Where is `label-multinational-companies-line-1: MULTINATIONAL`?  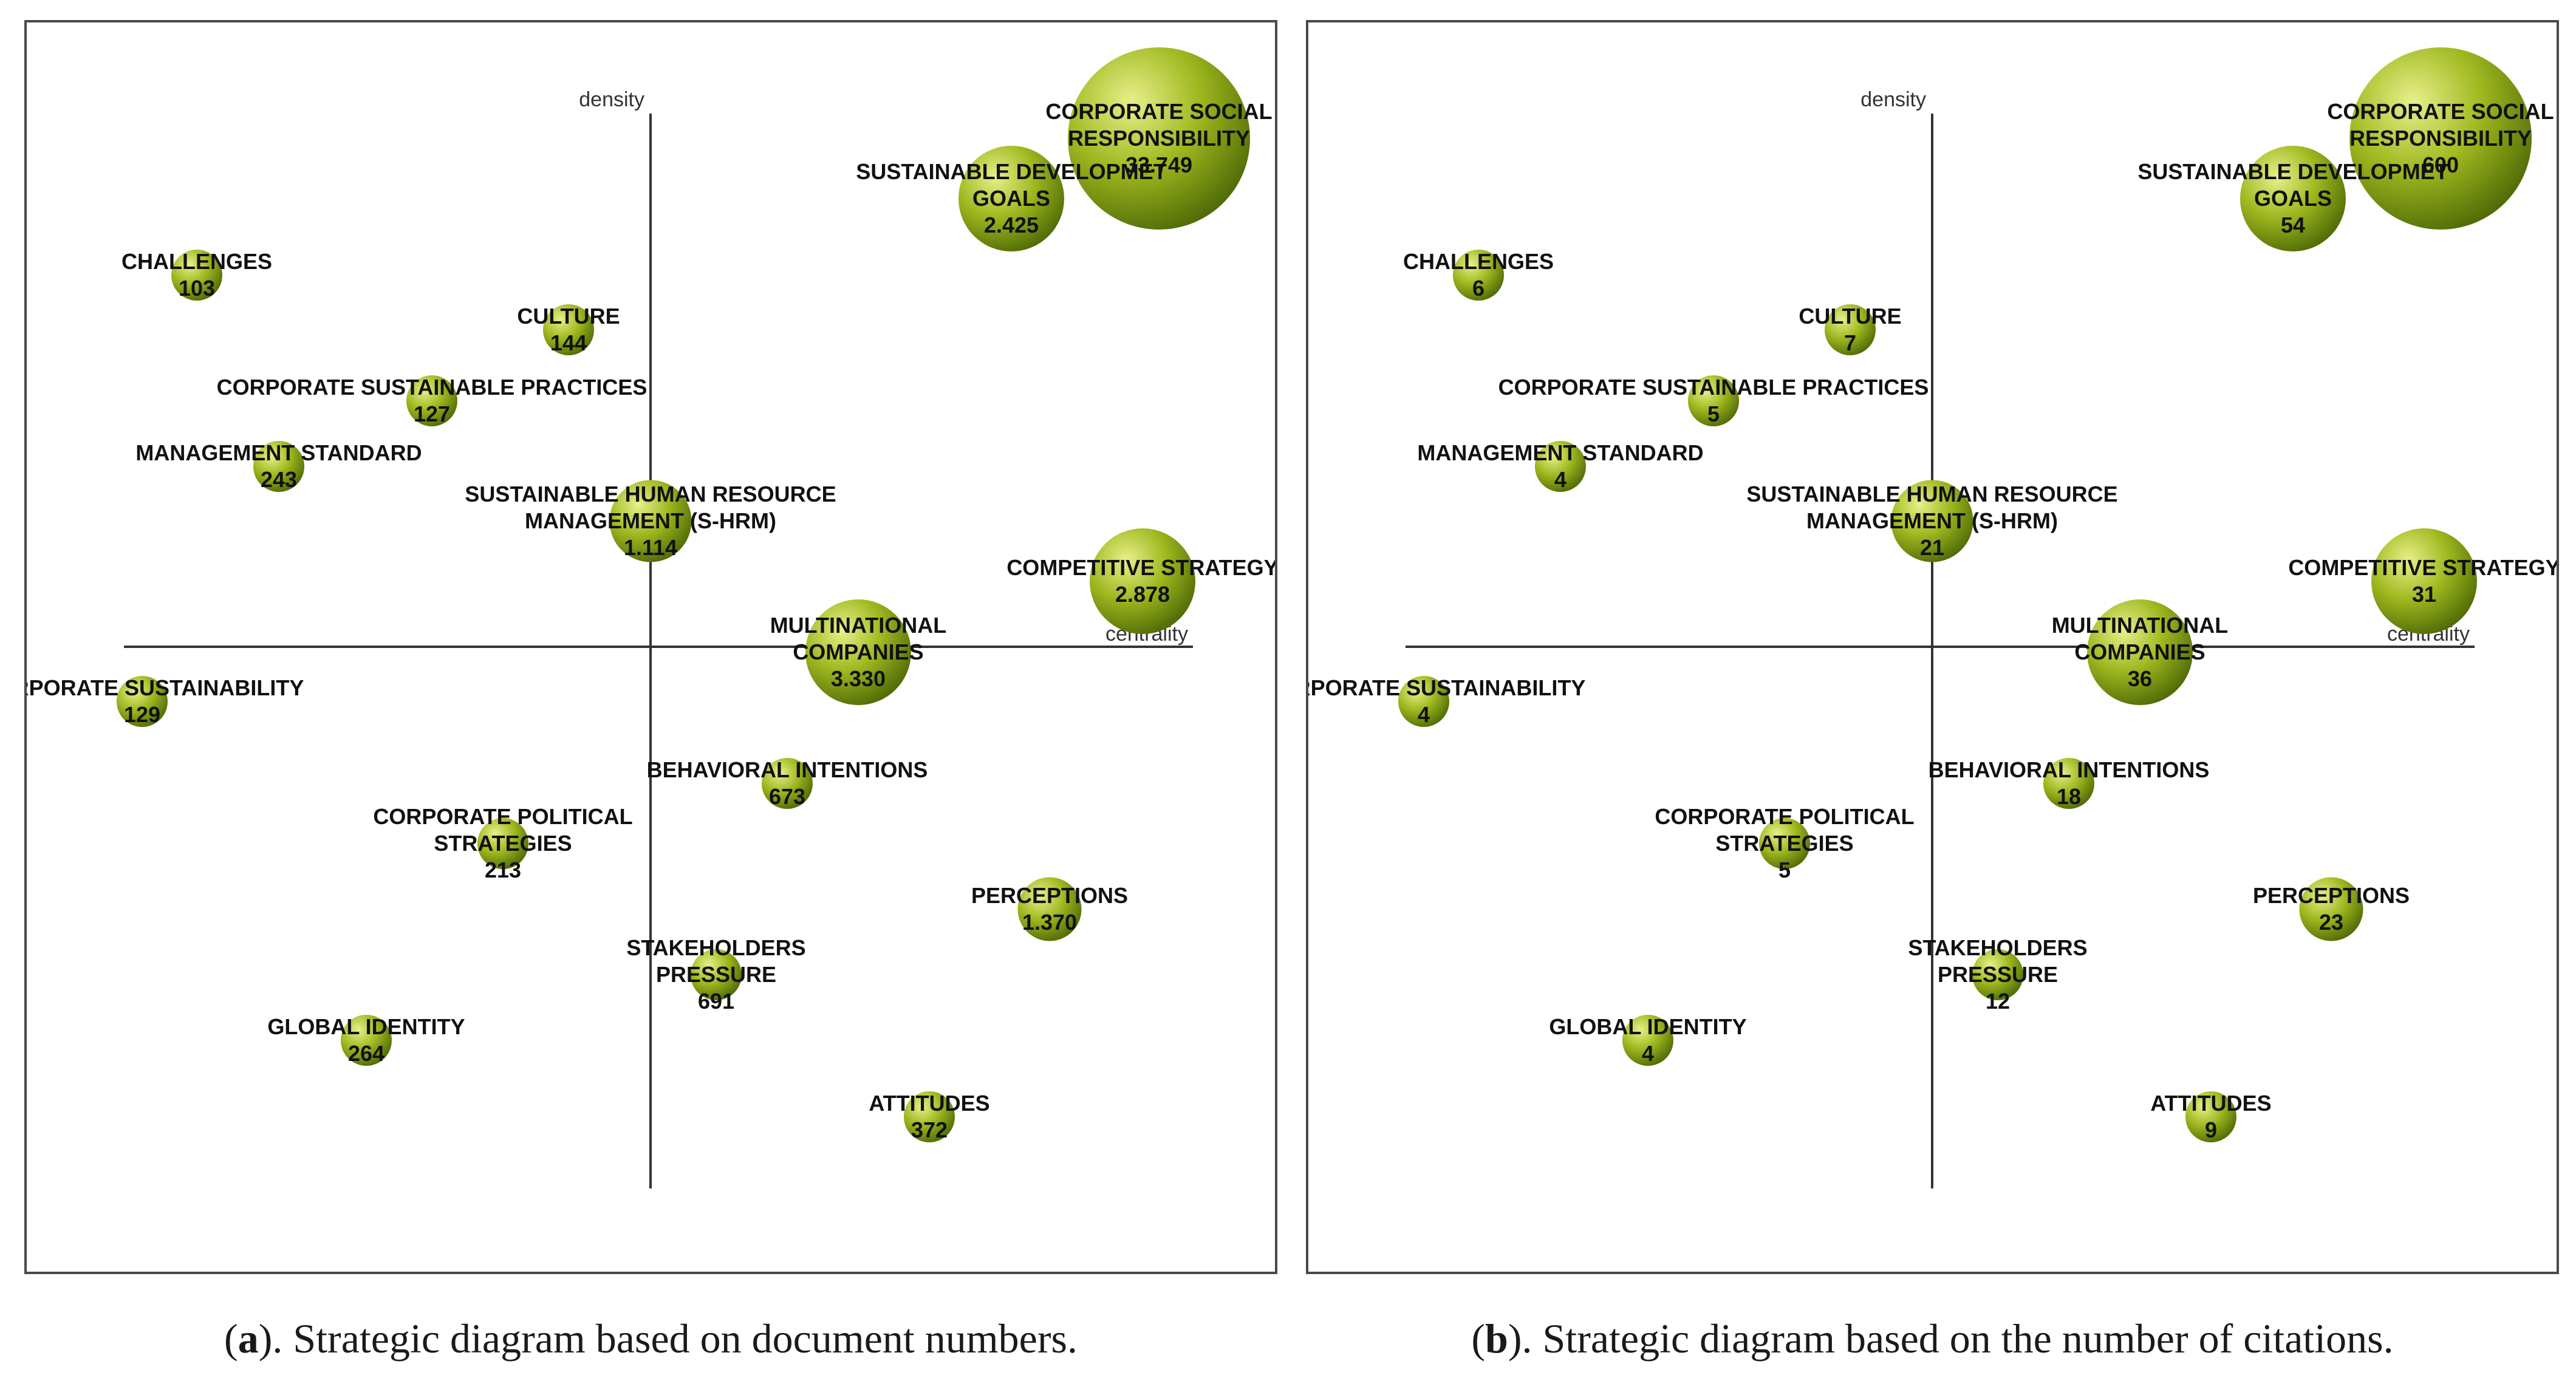
label-multinational-companies-line-1: MULTINATIONAL is located at coordinates (858, 625).